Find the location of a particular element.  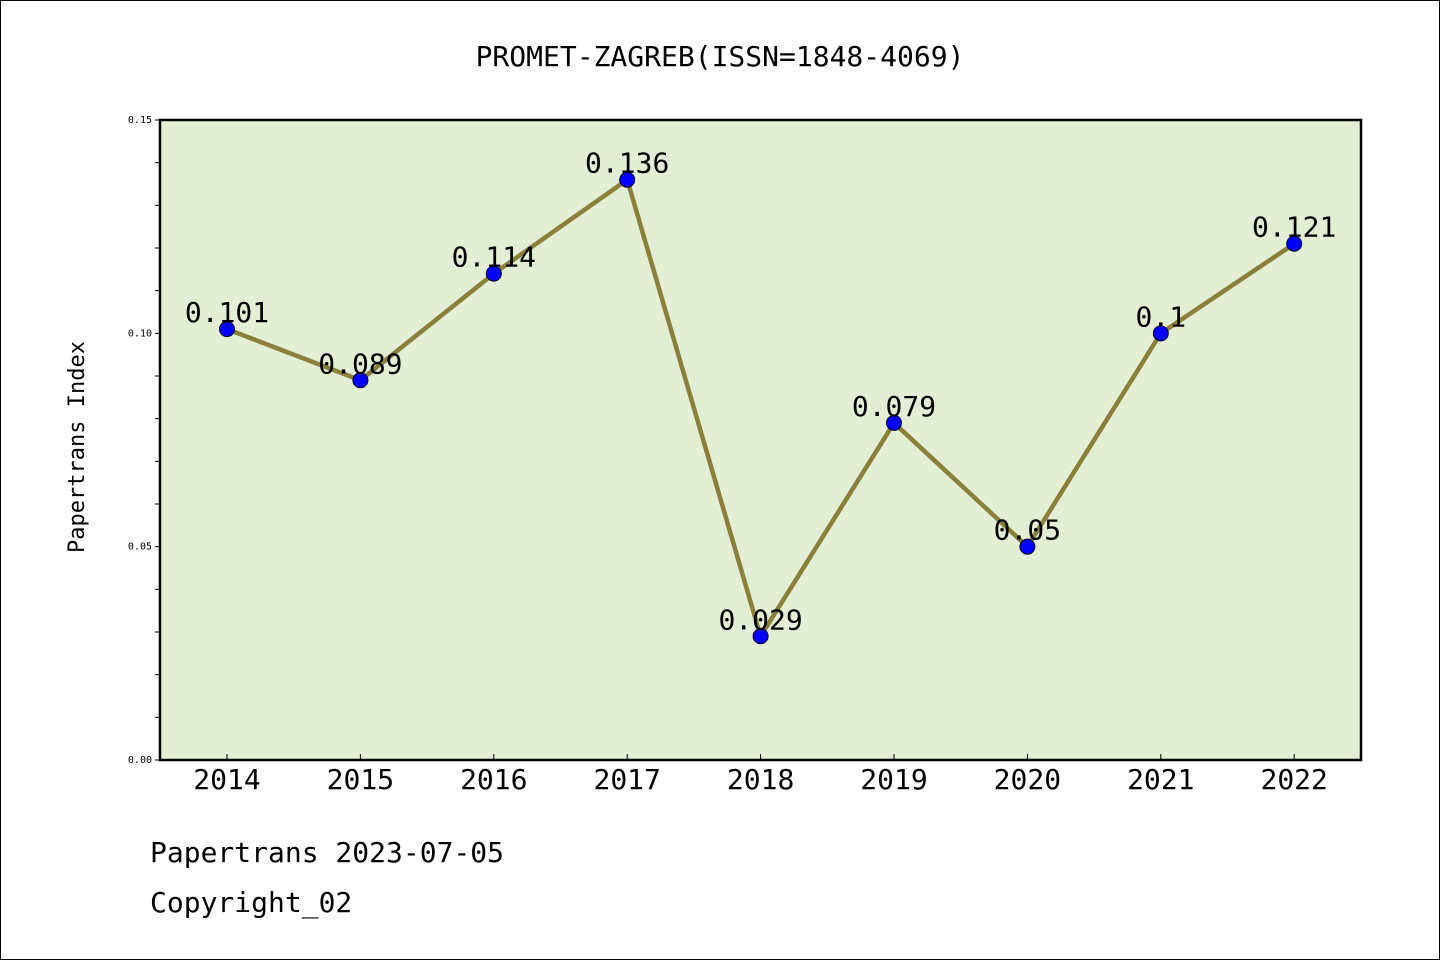

y-tick-label: 0.10 is located at coordinates (140, 333).